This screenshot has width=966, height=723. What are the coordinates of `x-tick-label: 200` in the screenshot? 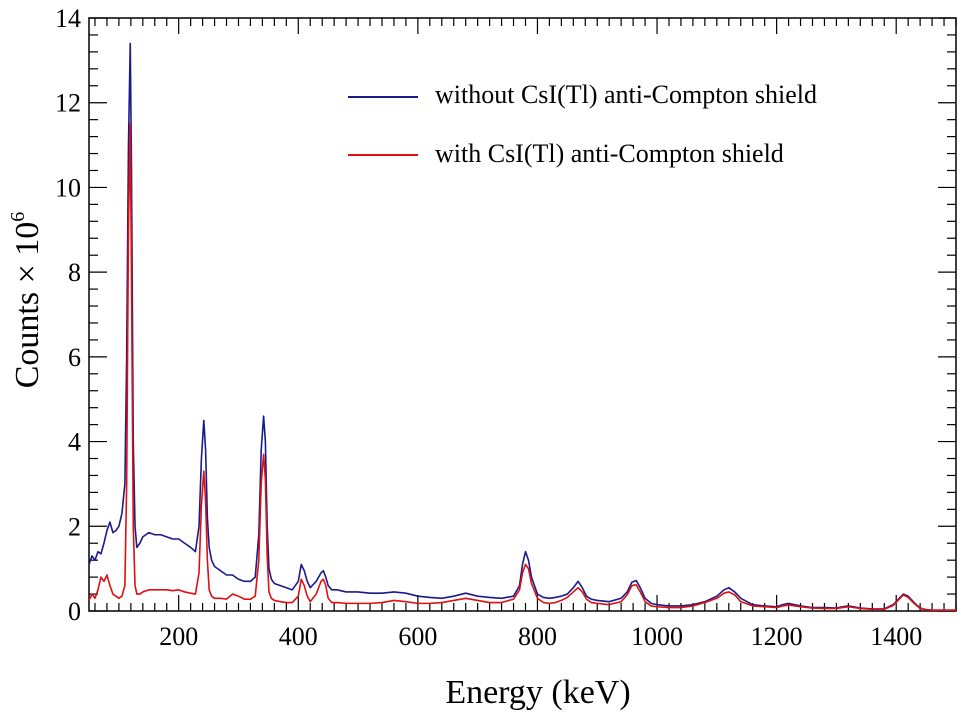 It's located at (178, 636).